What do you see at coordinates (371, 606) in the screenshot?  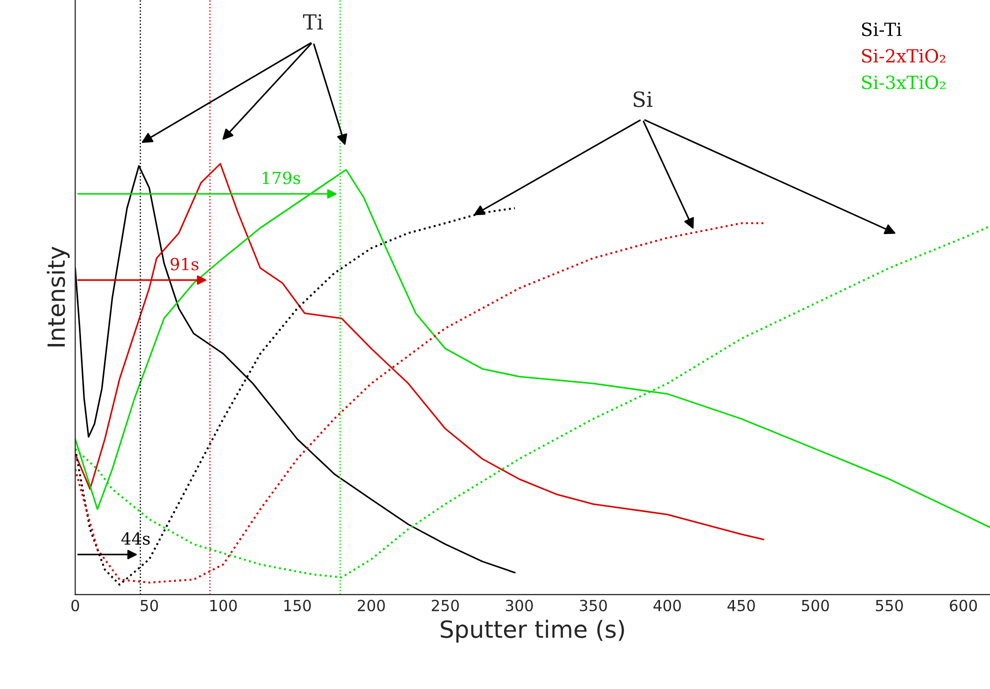 I see `x-tick-label: 200` at bounding box center [371, 606].